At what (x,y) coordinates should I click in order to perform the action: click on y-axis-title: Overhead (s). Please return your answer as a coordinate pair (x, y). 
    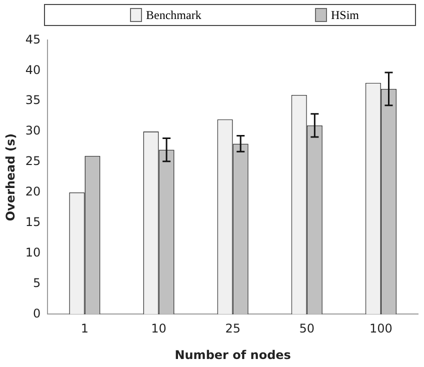
    Looking at the image, I should click on (10, 177).